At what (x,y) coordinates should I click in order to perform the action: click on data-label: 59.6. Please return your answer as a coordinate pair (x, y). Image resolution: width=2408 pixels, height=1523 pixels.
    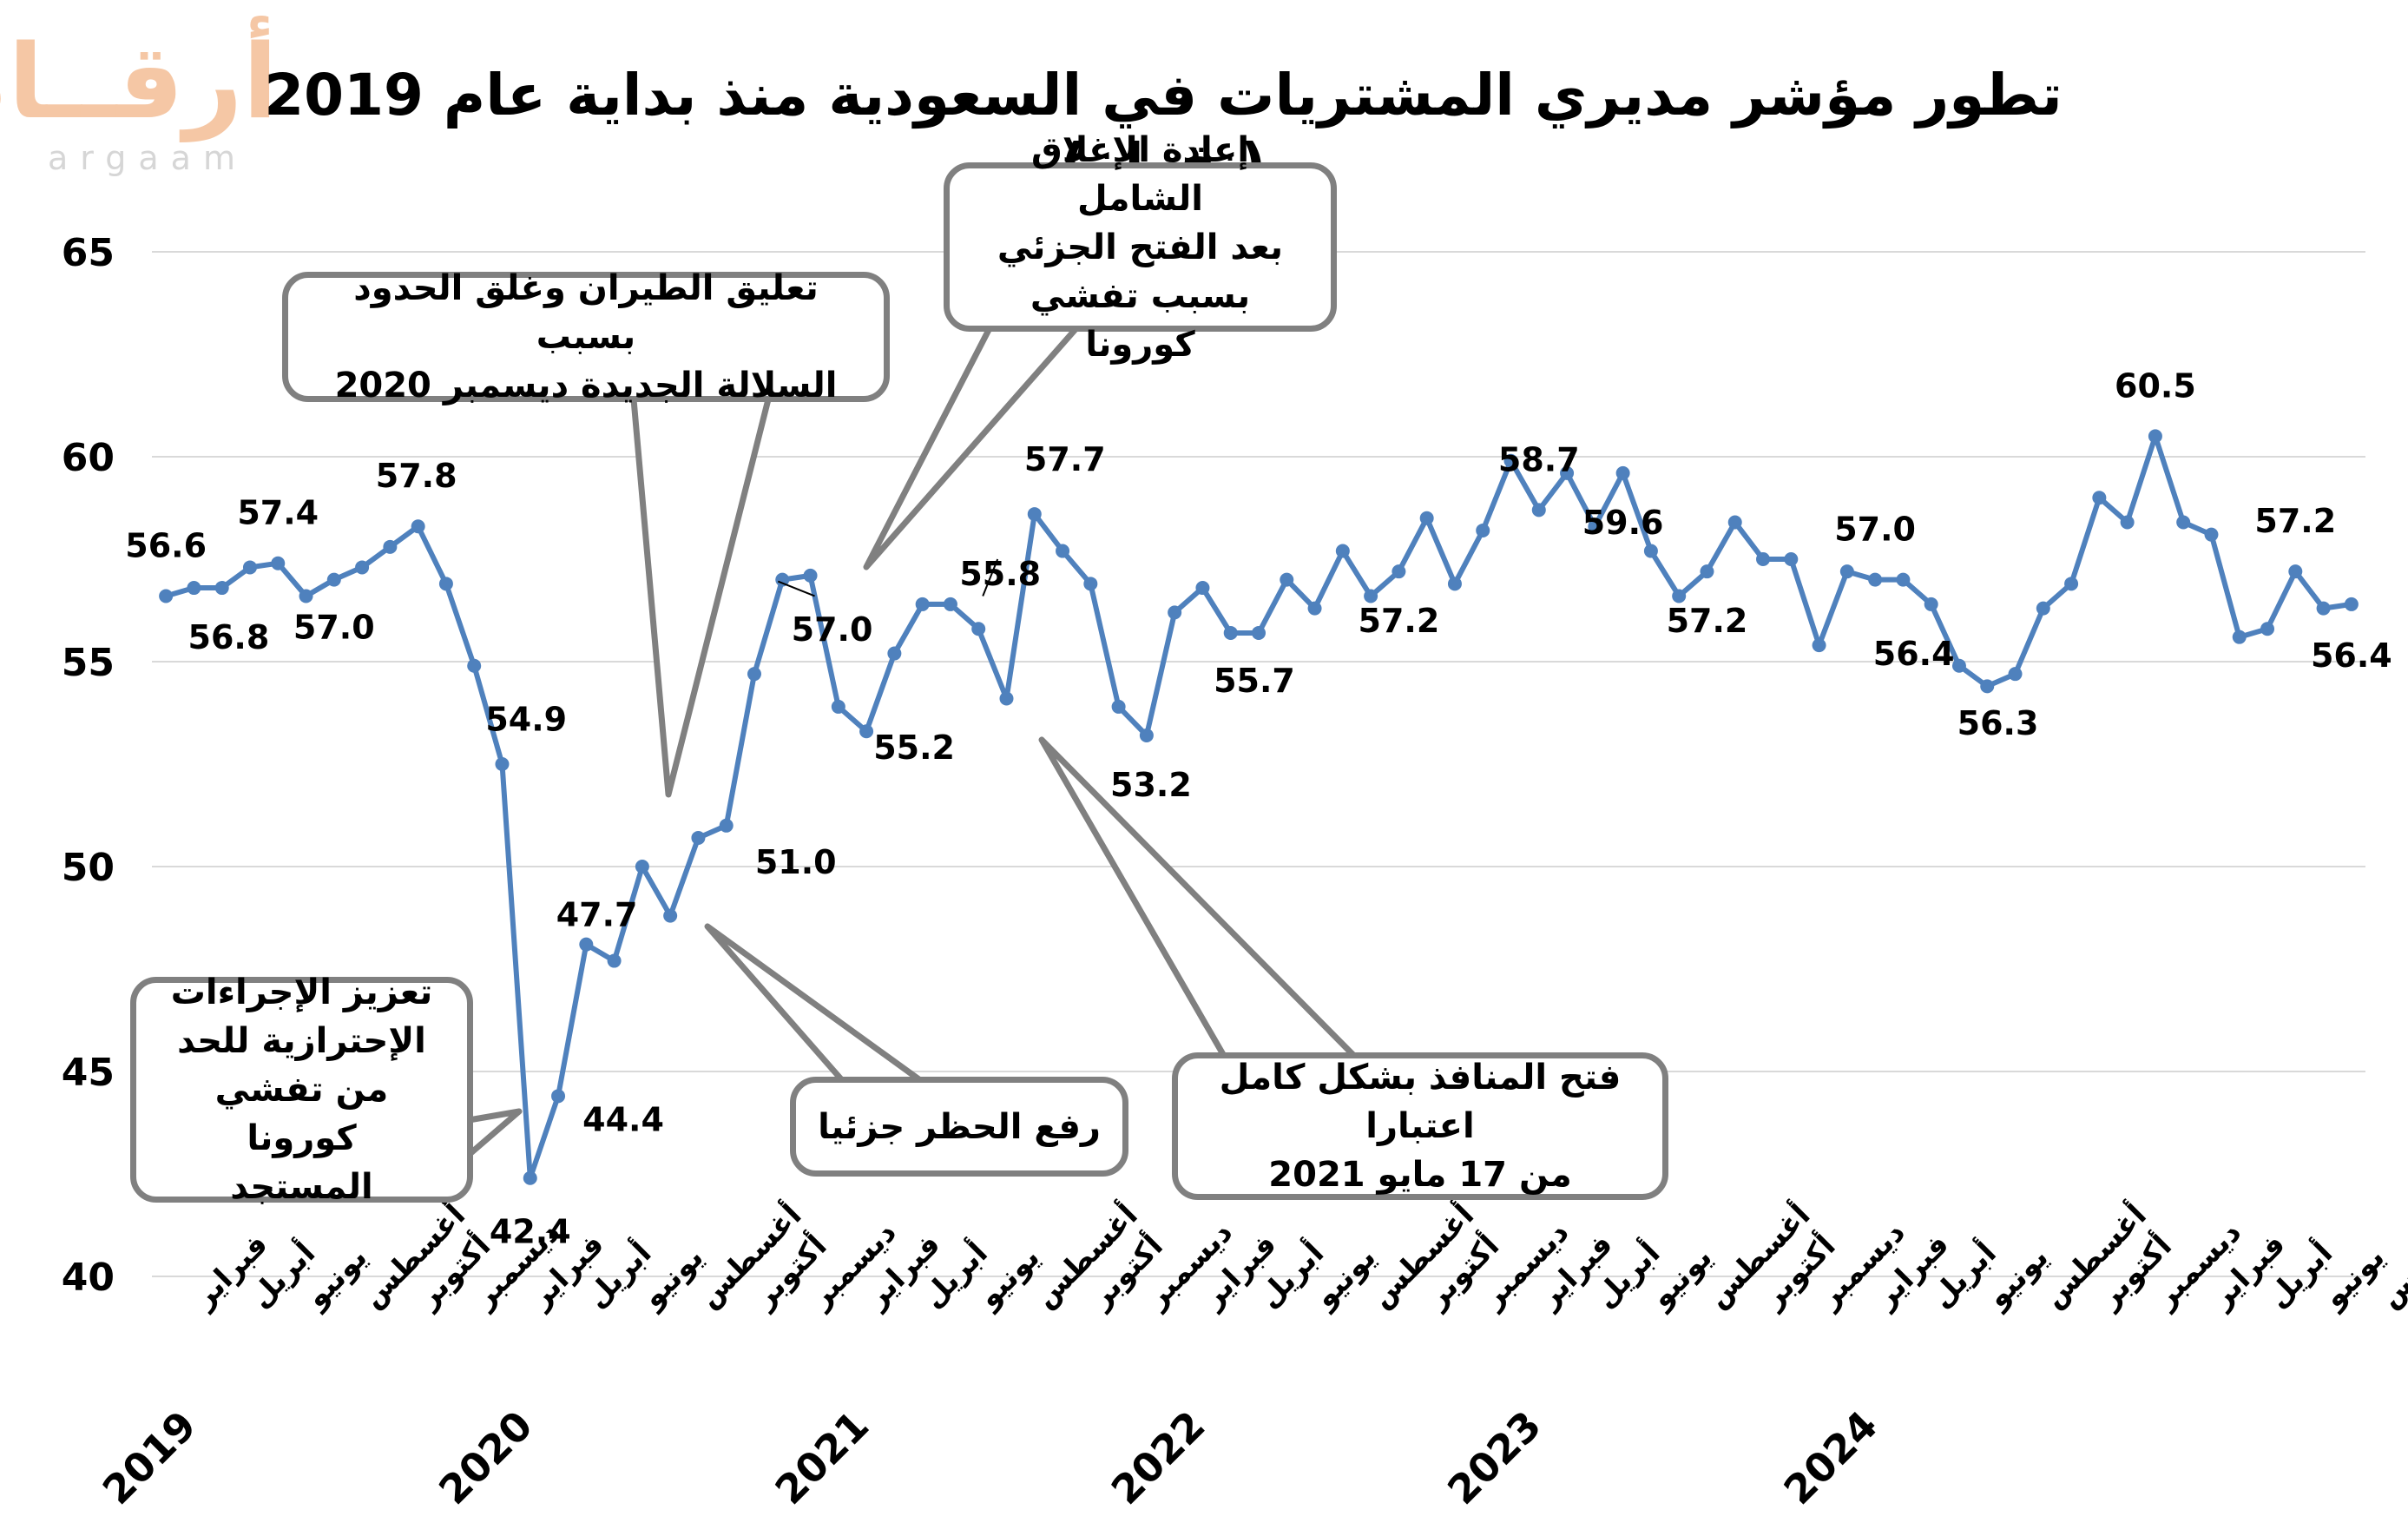
    Looking at the image, I should click on (1623, 523).